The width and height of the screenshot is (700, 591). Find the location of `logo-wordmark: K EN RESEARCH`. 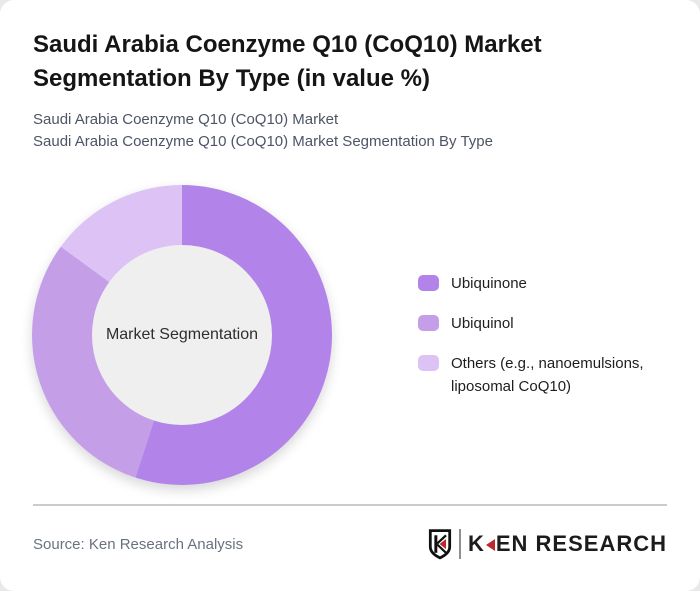

logo-wordmark: K EN RESEARCH is located at coordinates (567, 544).